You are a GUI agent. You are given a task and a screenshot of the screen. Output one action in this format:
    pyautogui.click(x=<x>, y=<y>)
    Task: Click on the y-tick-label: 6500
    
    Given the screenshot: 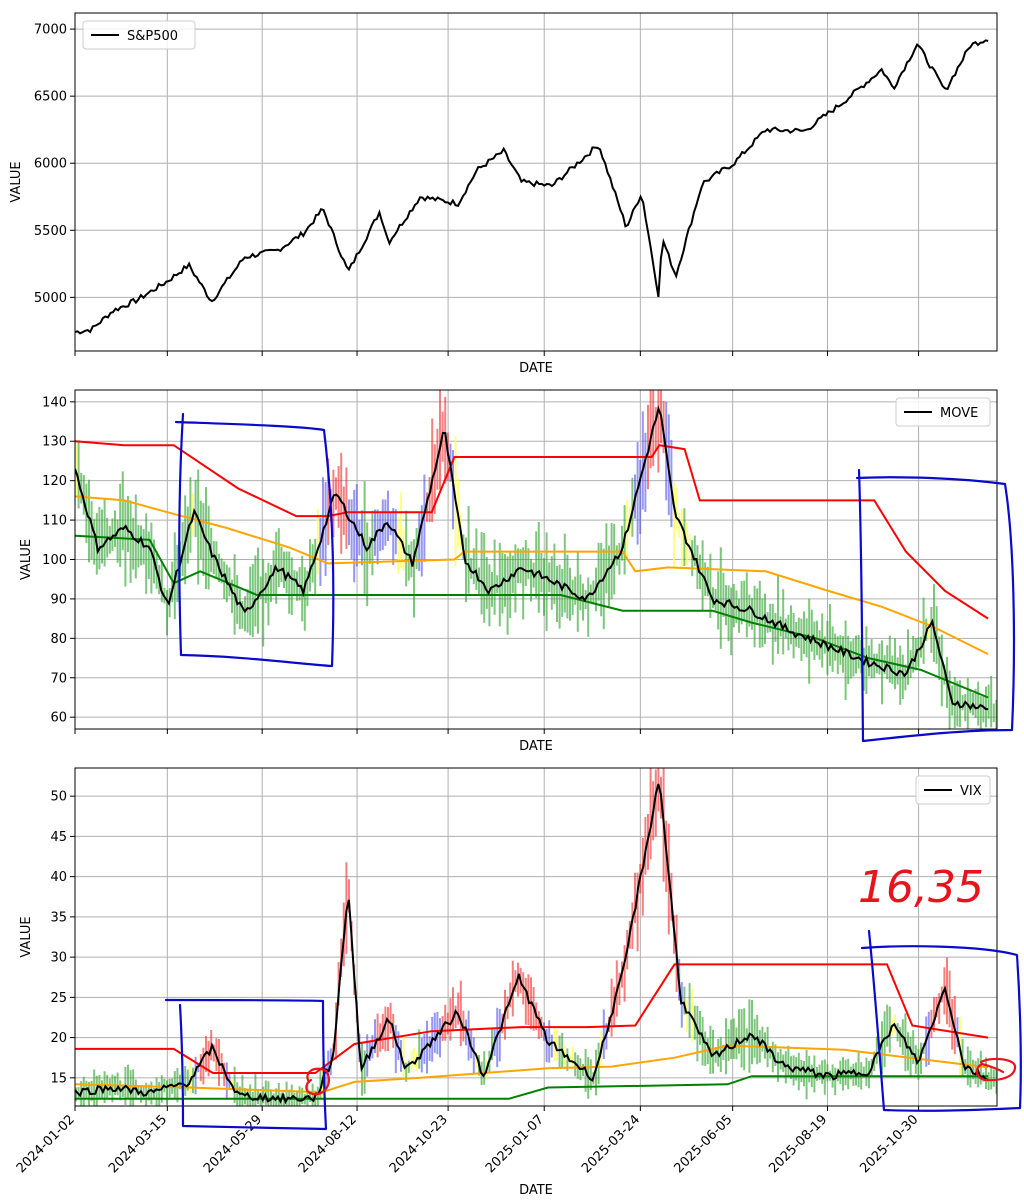 What is the action you would take?
    pyautogui.click(x=50, y=97)
    